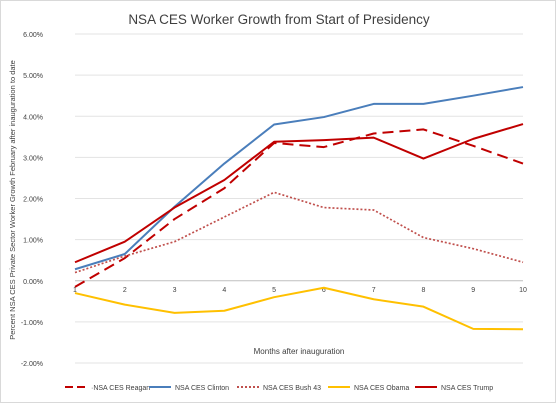  What do you see at coordinates (473, 290) in the screenshot?
I see `x-tick-label: 9` at bounding box center [473, 290].